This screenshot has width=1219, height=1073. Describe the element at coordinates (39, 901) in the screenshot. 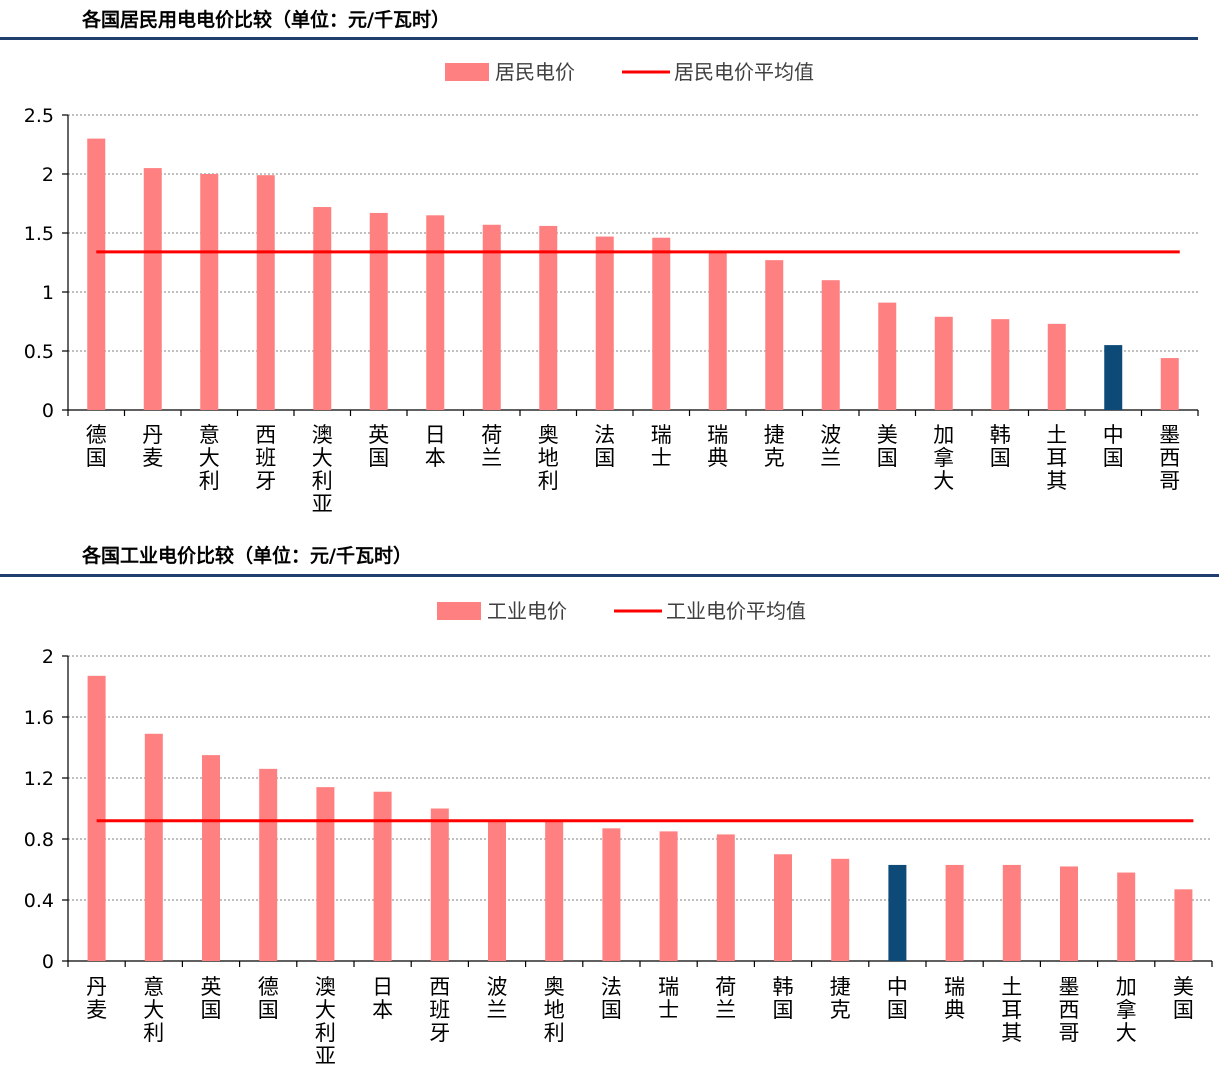

I see `y-tick-label: 0.4` at that location.